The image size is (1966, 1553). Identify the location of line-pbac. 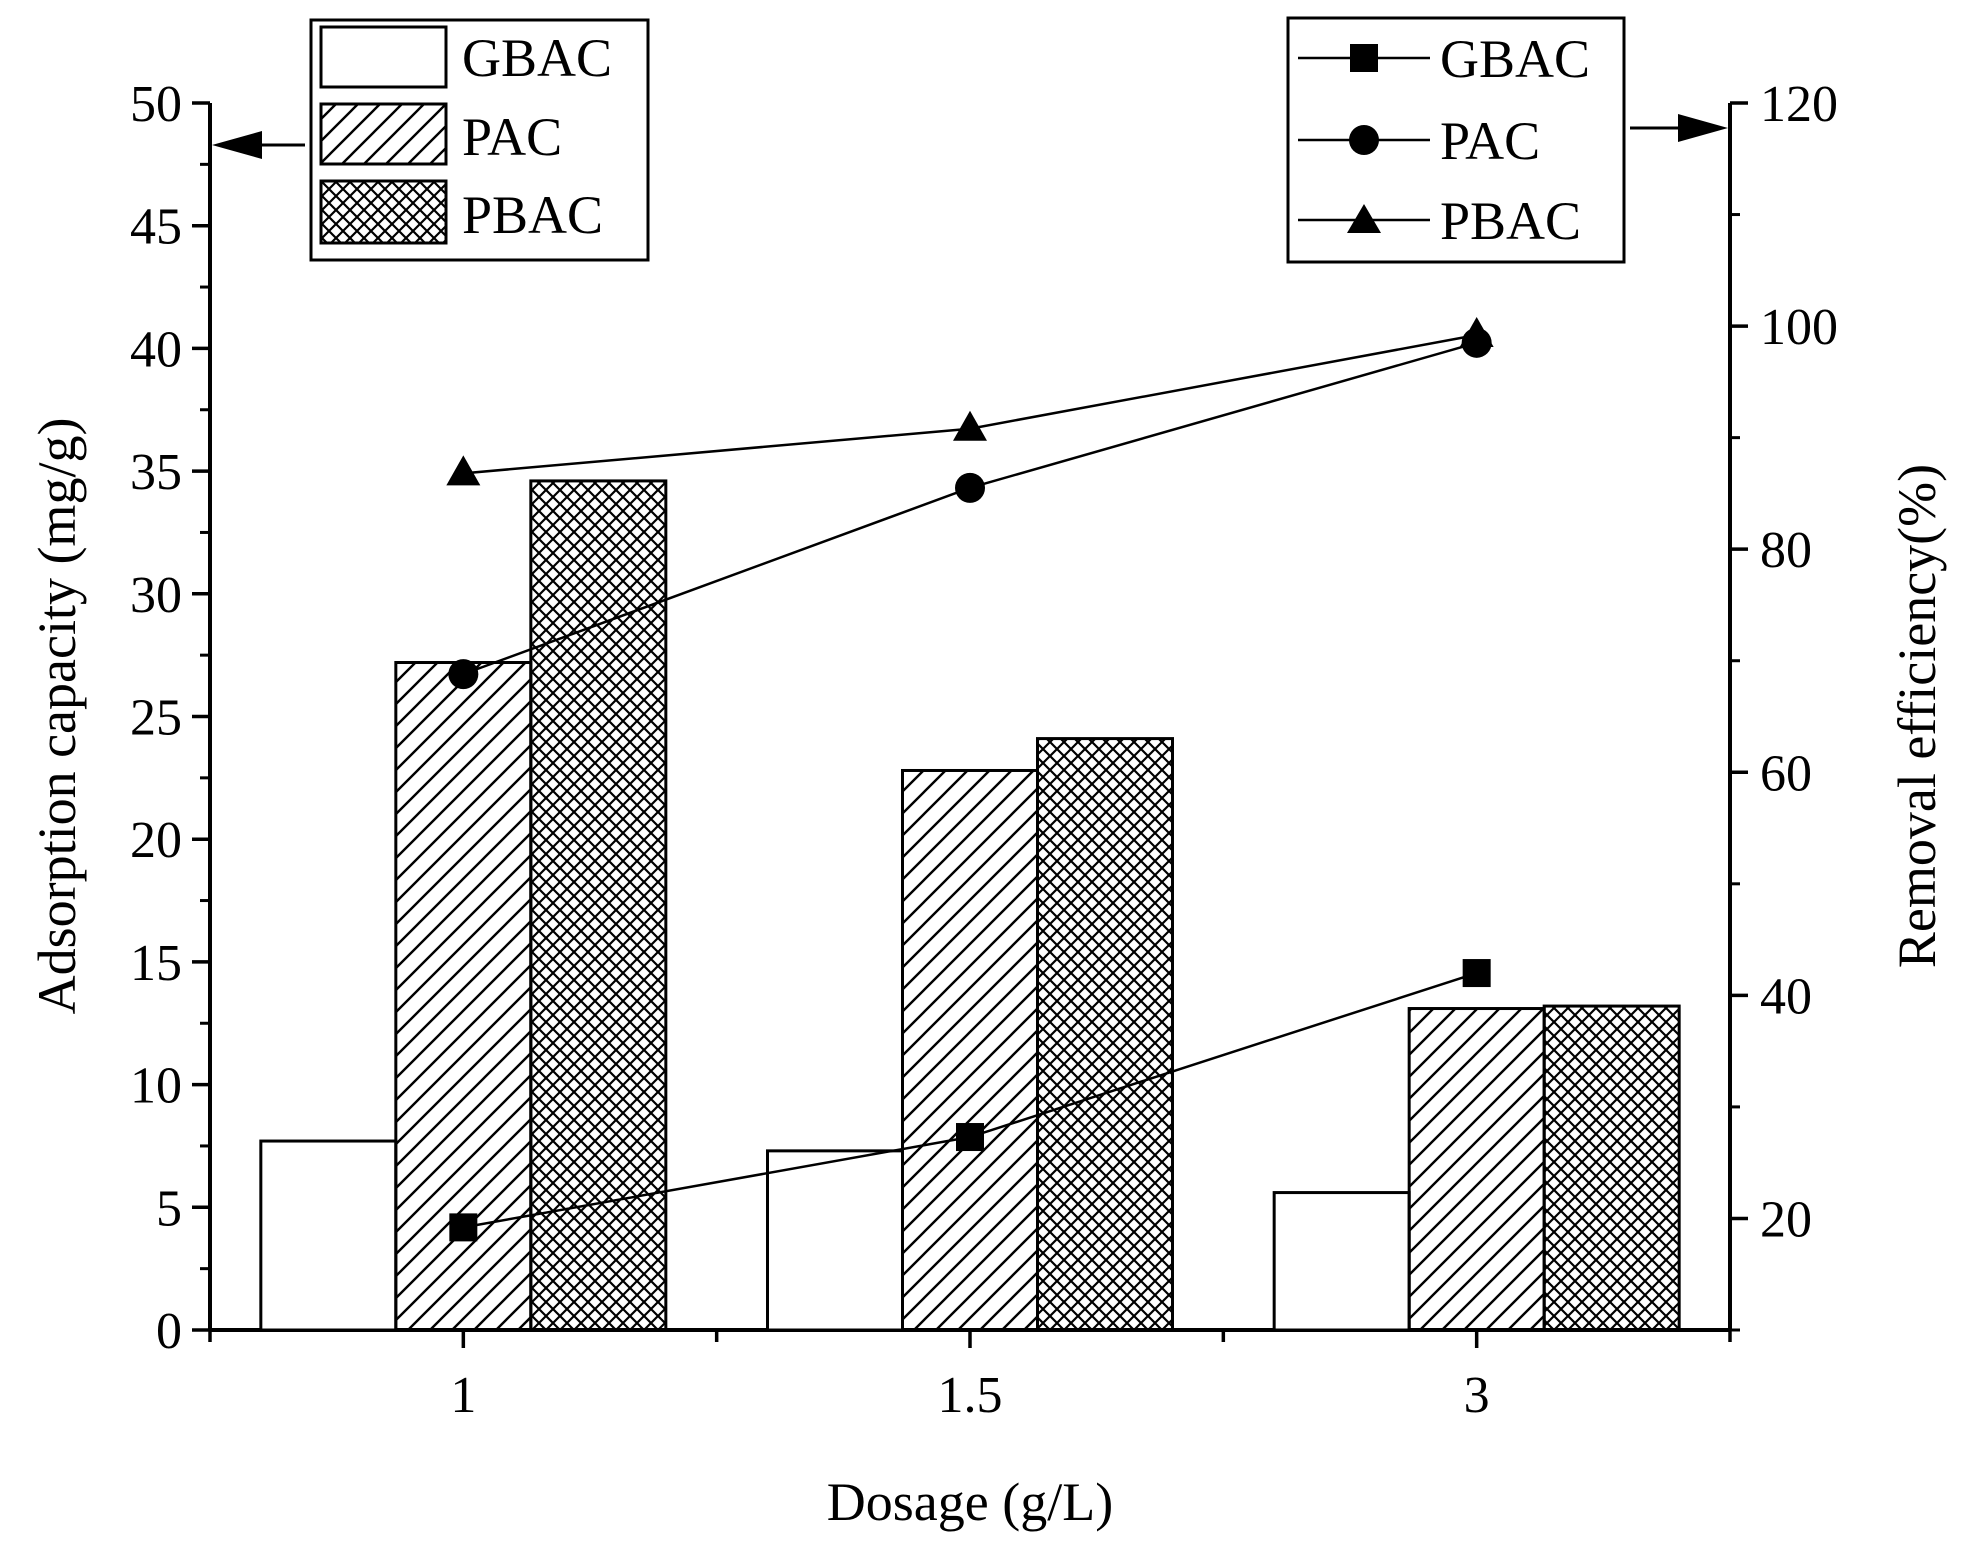
(970, 404).